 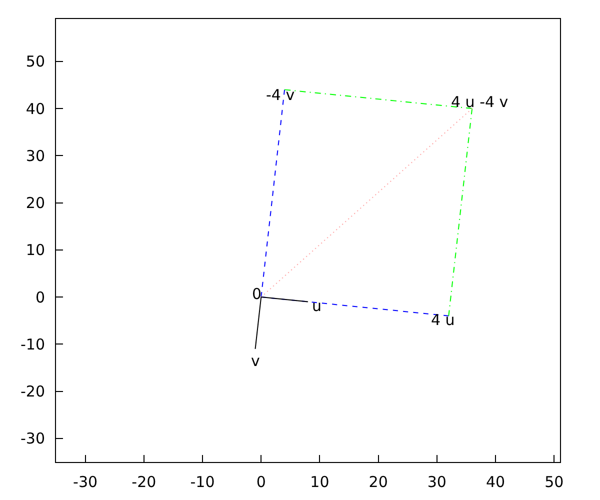 I want to click on annotation: -4 v, so click(x=280, y=95).